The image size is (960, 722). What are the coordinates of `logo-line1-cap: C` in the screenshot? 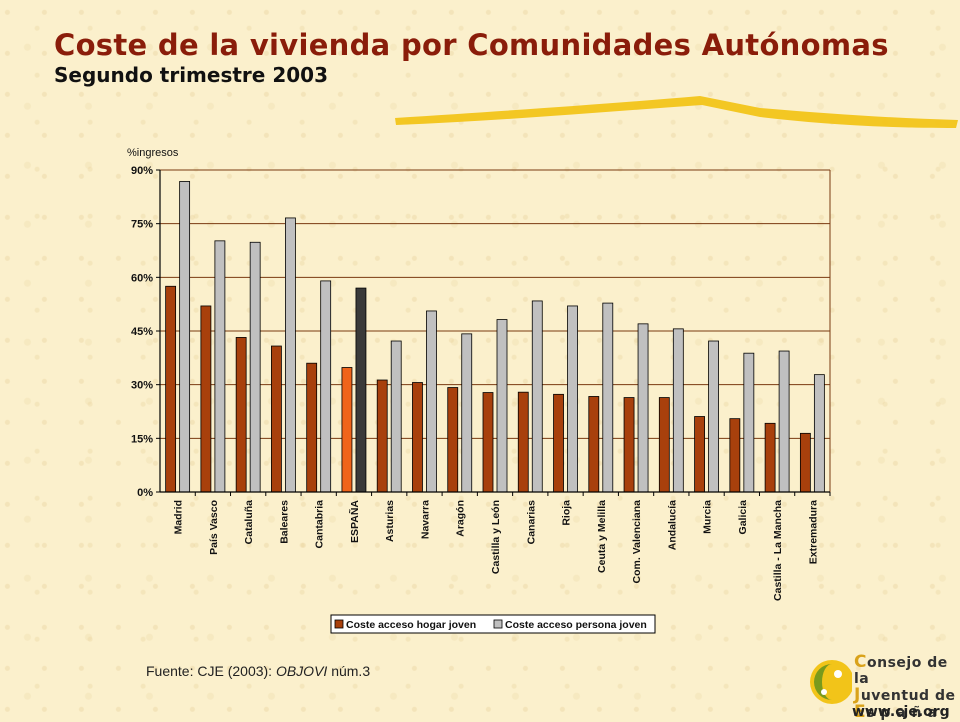 It's located at (860, 662).